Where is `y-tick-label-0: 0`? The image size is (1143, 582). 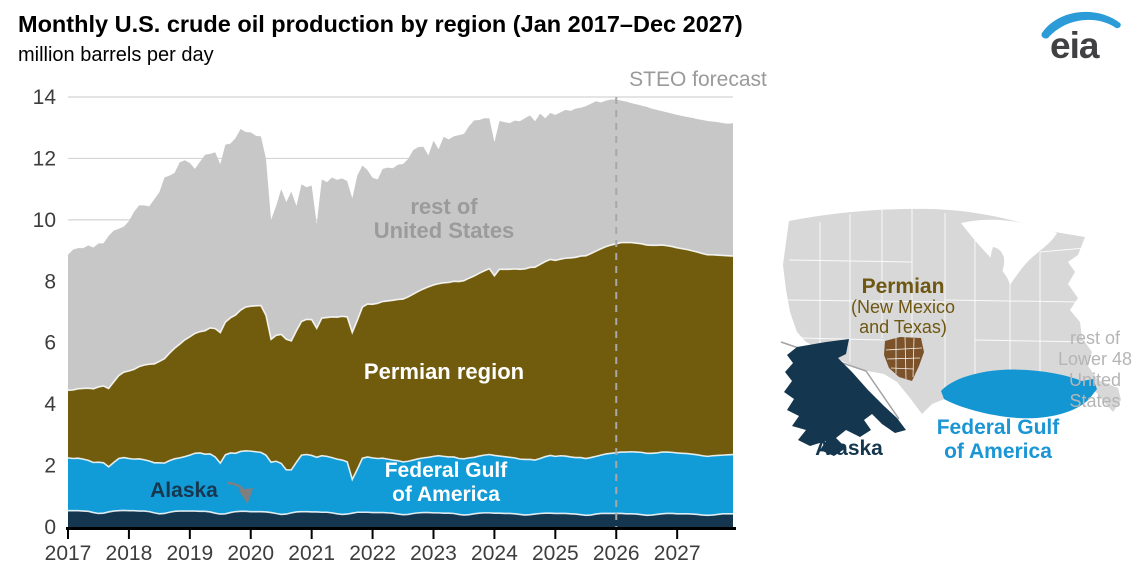 y-tick-label-0: 0 is located at coordinates (50, 527).